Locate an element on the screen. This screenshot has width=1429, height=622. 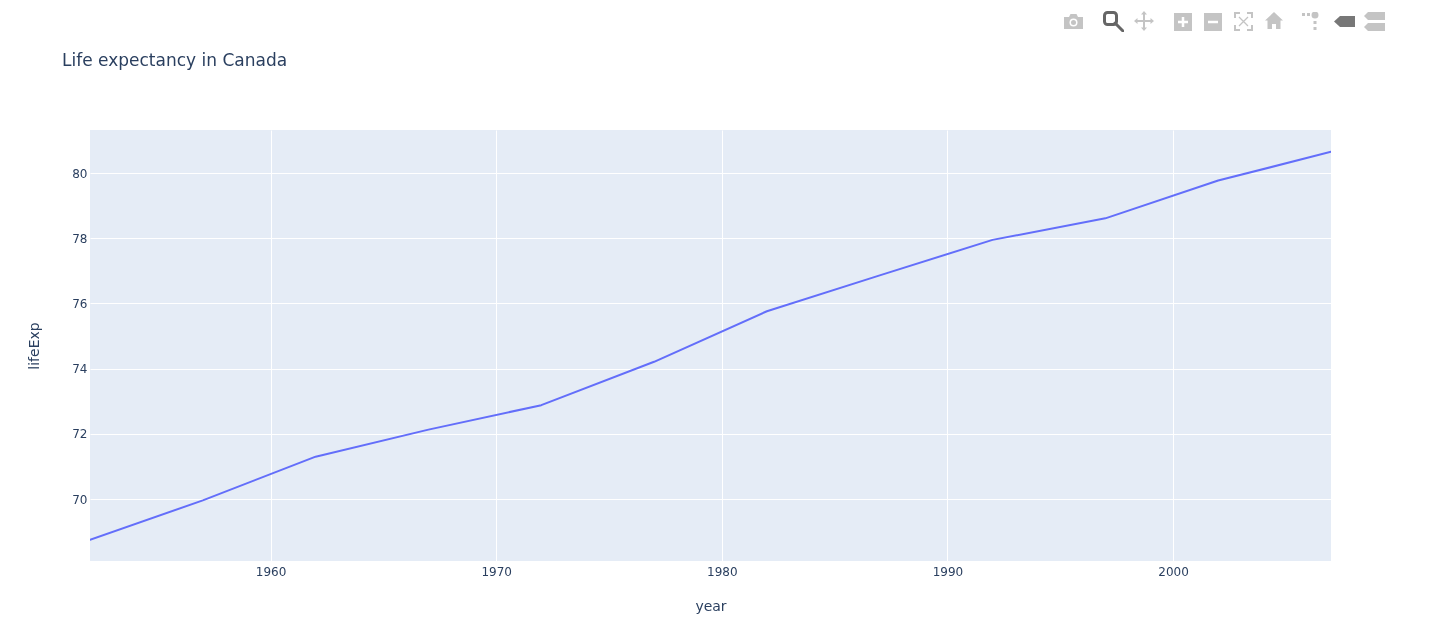
x-tick-label: 1970 is located at coordinates (496, 571).